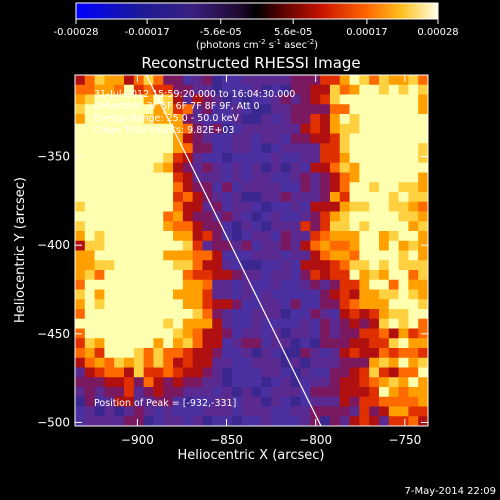  I want to click on colorbar-units: (photons cm-2 s-1 asec-2), so click(257, 44).